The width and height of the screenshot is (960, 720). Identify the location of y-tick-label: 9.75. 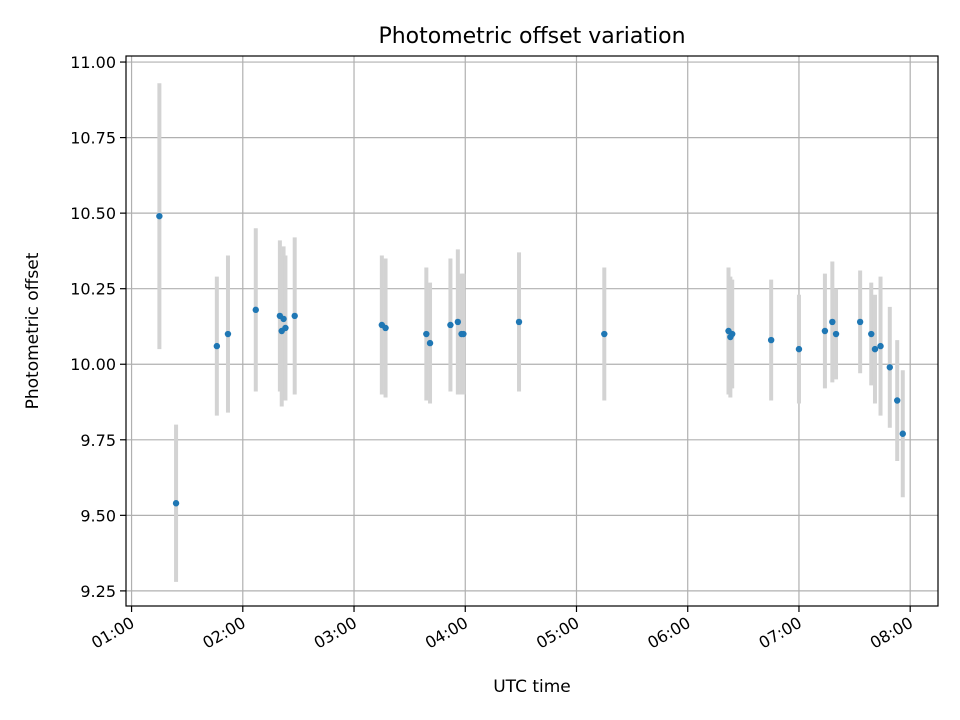
(98, 440).